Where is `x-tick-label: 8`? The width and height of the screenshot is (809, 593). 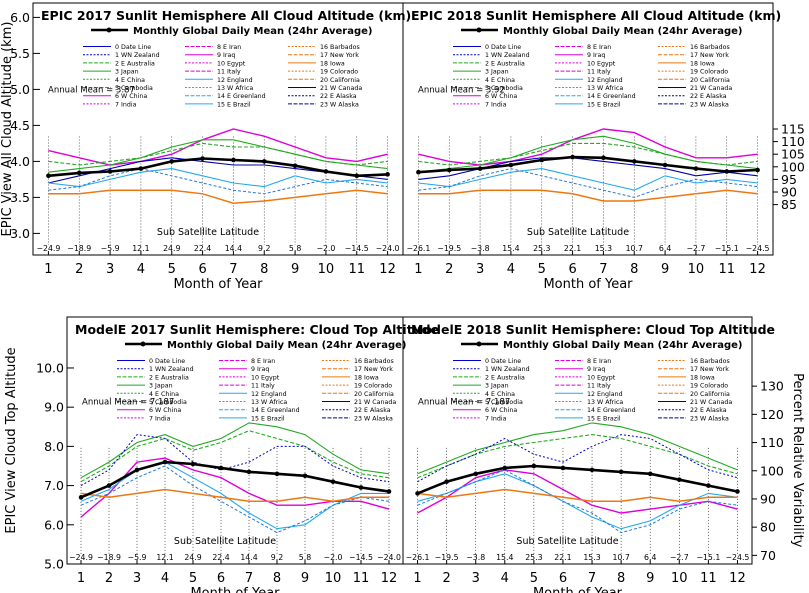
x-tick-label: 8 is located at coordinates (621, 578).